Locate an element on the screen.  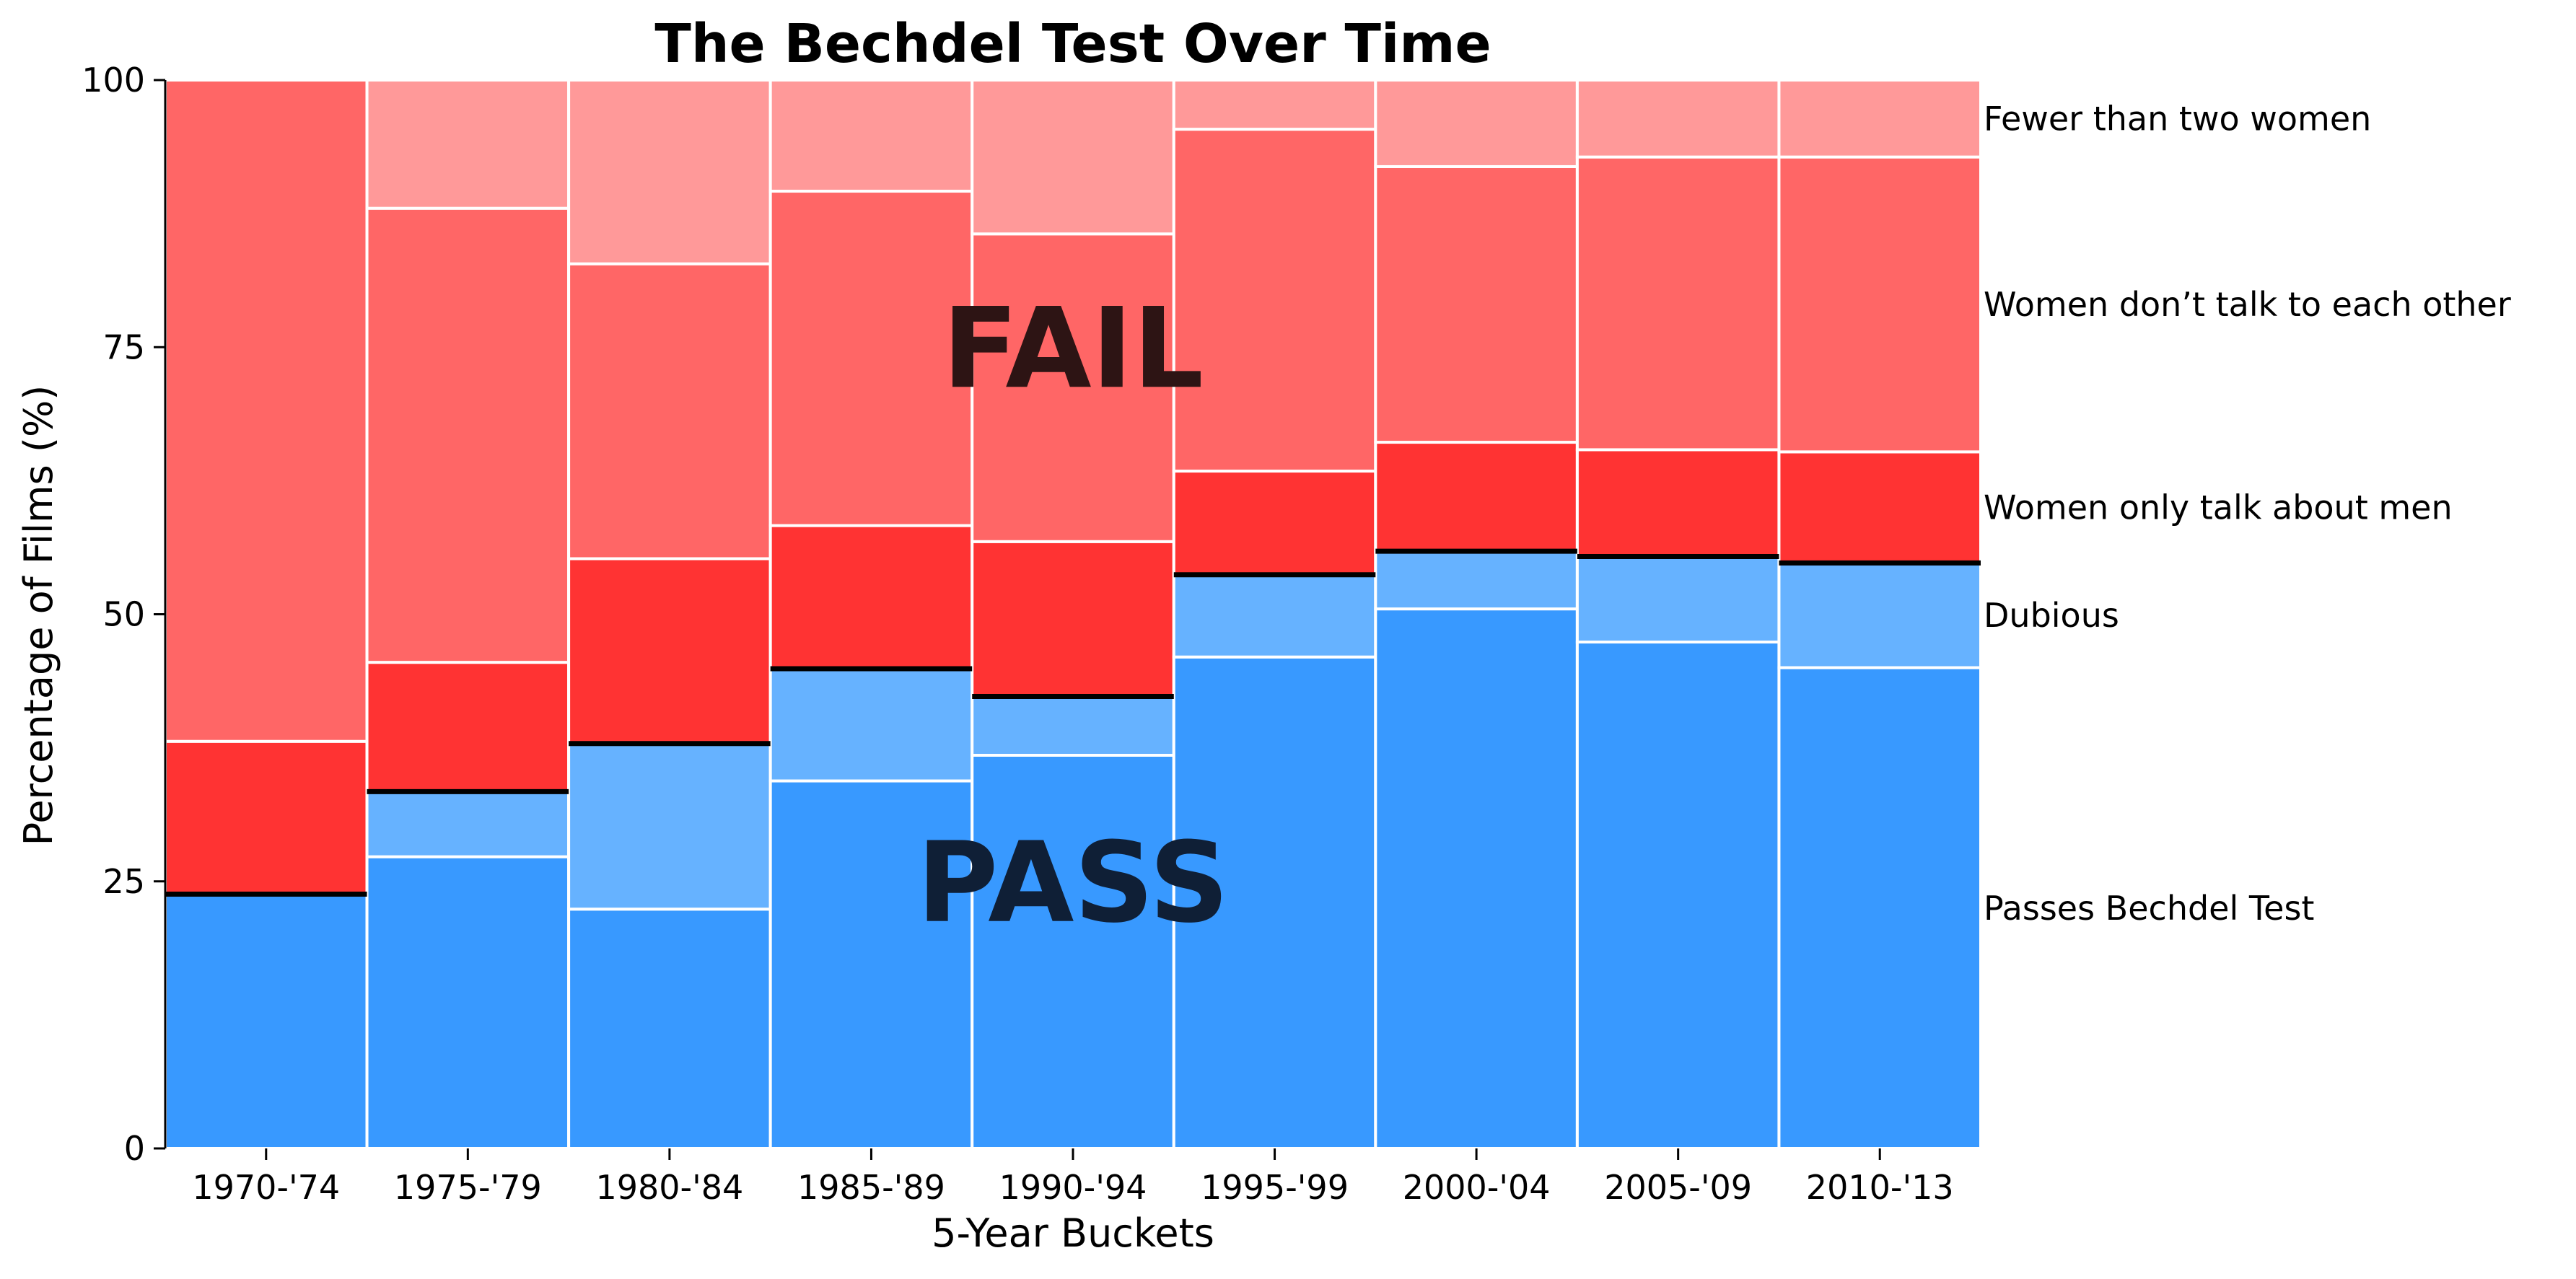
series-label-3: Women only talk about men is located at coordinates (2218, 508).